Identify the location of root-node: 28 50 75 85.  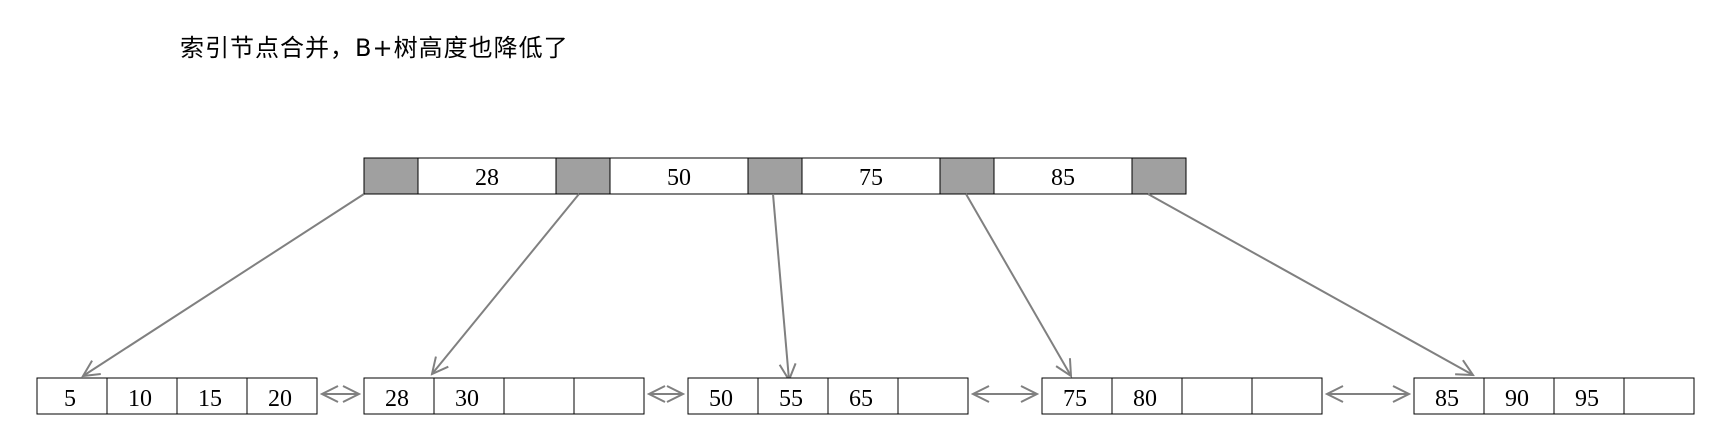
(775, 176).